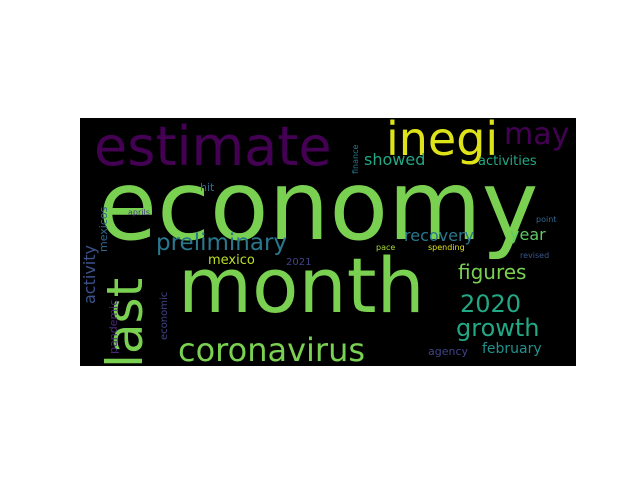 This screenshot has height=480, width=640. I want to click on word-preliminary: preliminary, so click(222, 243).